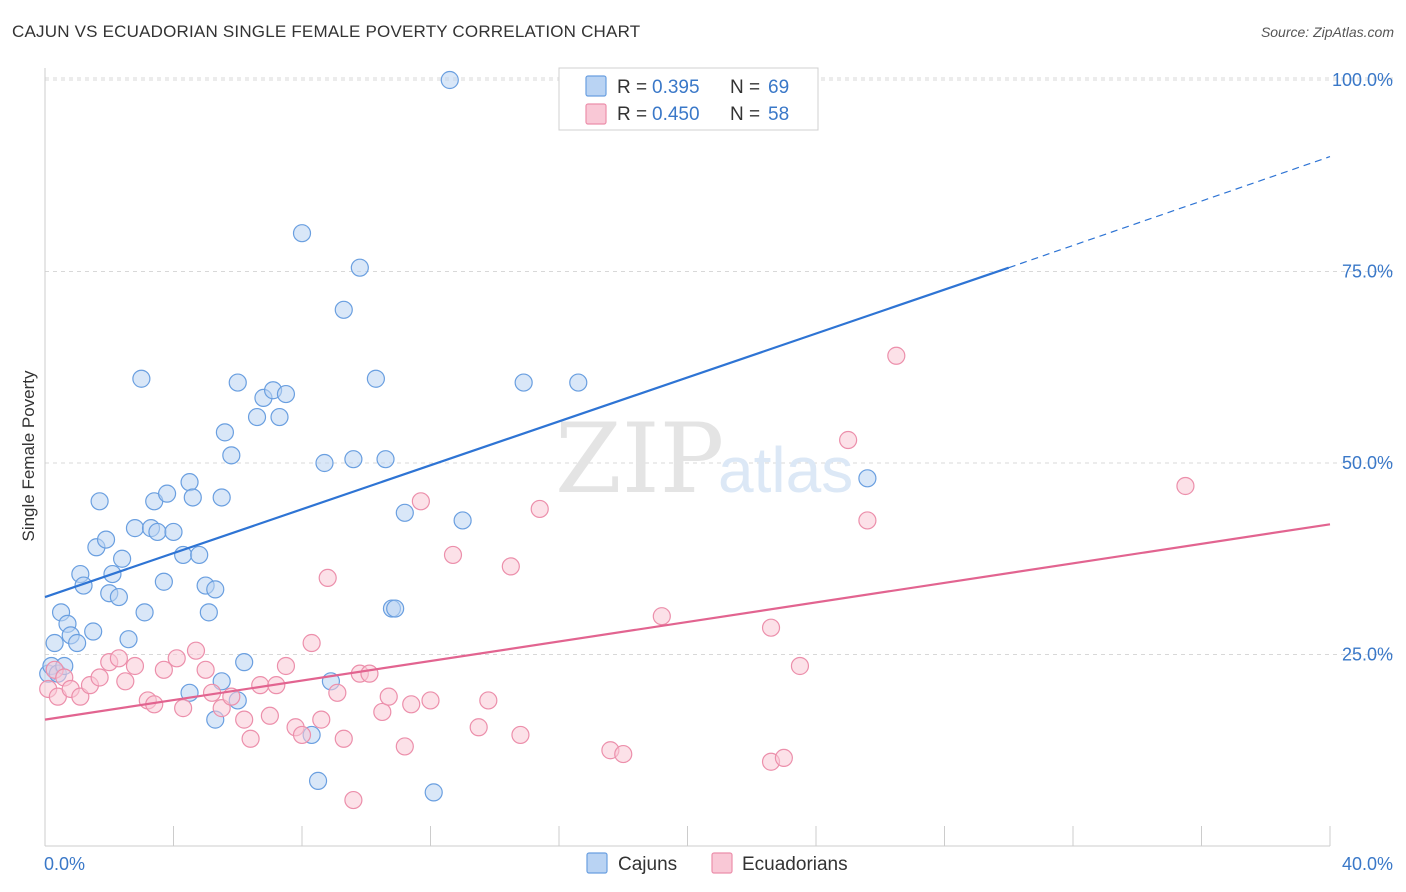  Describe the element at coordinates (795, 864) in the screenshot. I see `bottom-legend-label-ecuadorians: Ecuadorians` at that location.